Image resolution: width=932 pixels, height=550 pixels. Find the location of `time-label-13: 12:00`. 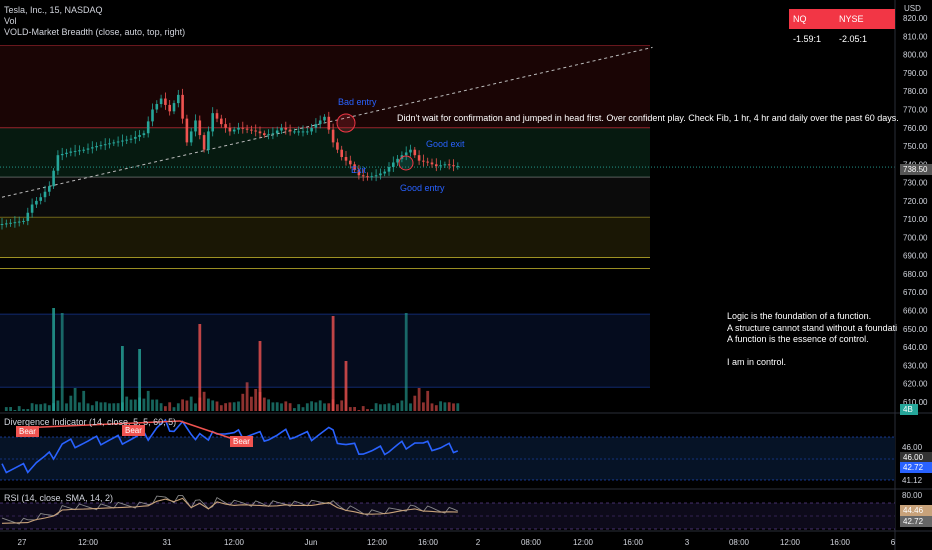

time-label-13: 12:00 is located at coordinates (790, 542).